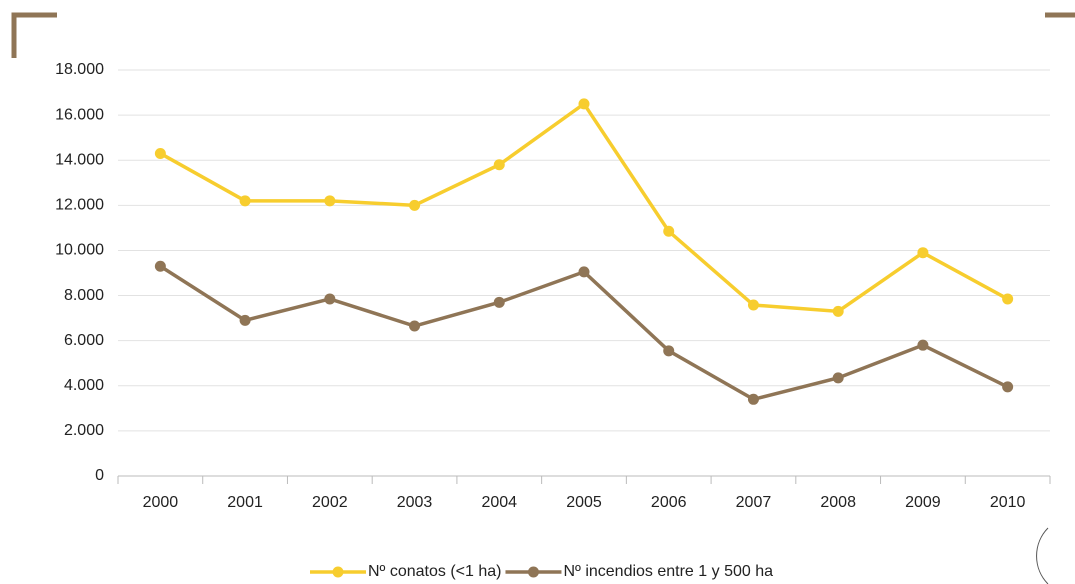 The image size is (1075, 584). I want to click on y-tick-label: 16.000, so click(79, 114).